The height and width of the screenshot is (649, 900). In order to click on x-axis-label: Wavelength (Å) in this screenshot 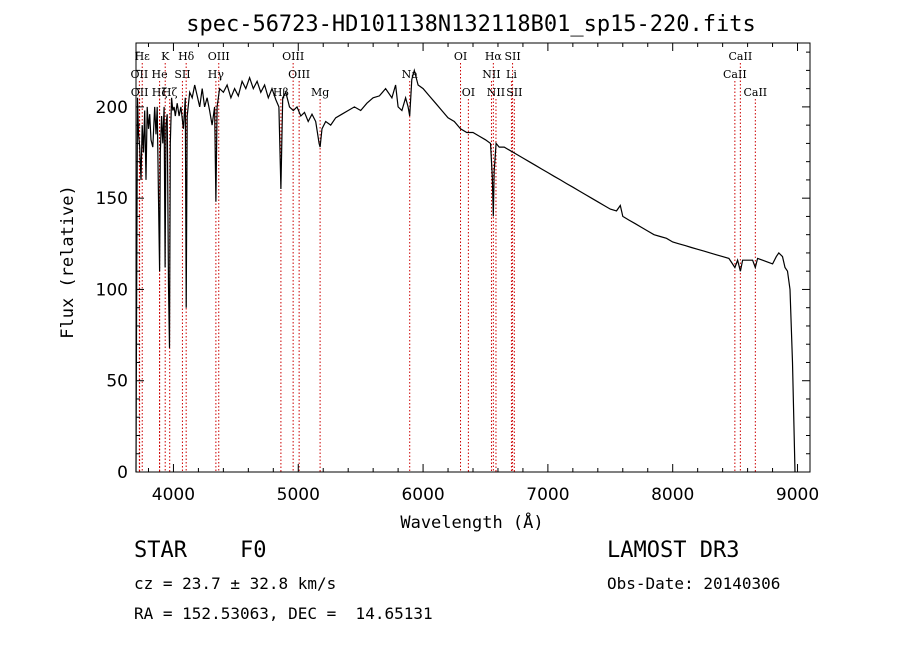, I will do `click(471, 522)`.